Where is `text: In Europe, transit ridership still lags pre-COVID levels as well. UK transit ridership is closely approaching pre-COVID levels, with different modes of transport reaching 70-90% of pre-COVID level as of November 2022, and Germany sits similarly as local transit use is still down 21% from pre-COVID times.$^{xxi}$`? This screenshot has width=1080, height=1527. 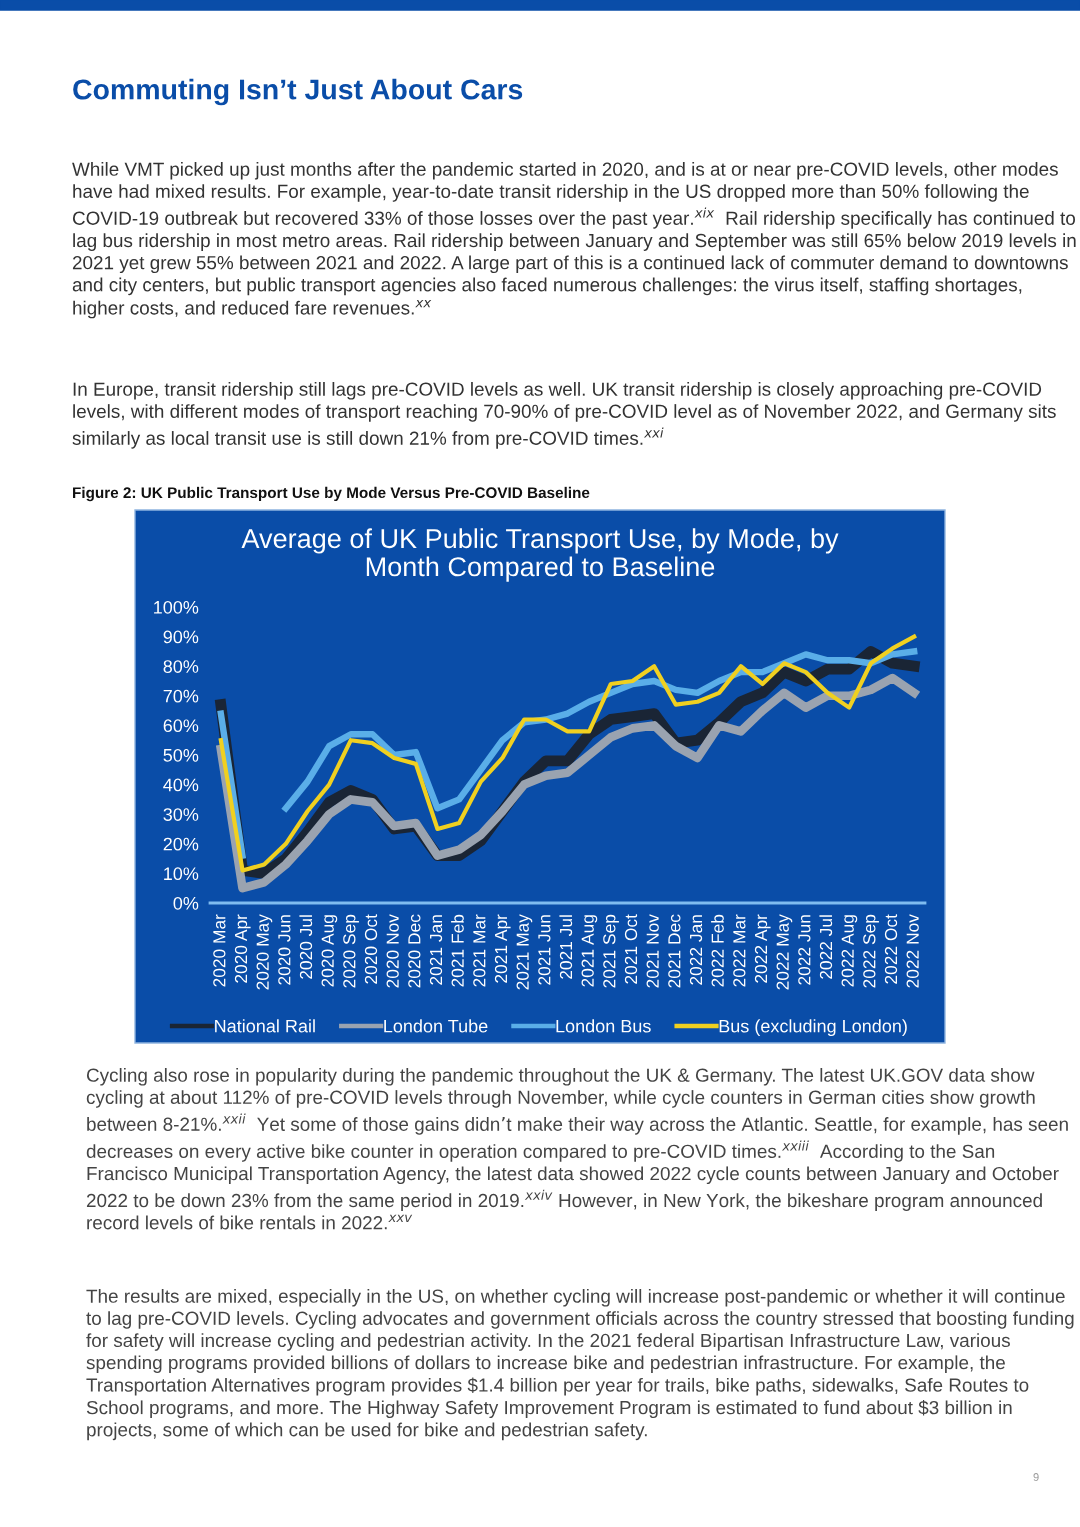
text: In Europe, transit ridership still lags pre-COVID levels as well. UK transit ridership is closely approaching pre-COVID levels, with different modes of transport reaching 70-90% of pre-COVID level as of November 2022, and Germany sits similarly as local transit use is still down 21% from pre-COVID times.$^{xxi}$ is located at coordinates (564, 415).